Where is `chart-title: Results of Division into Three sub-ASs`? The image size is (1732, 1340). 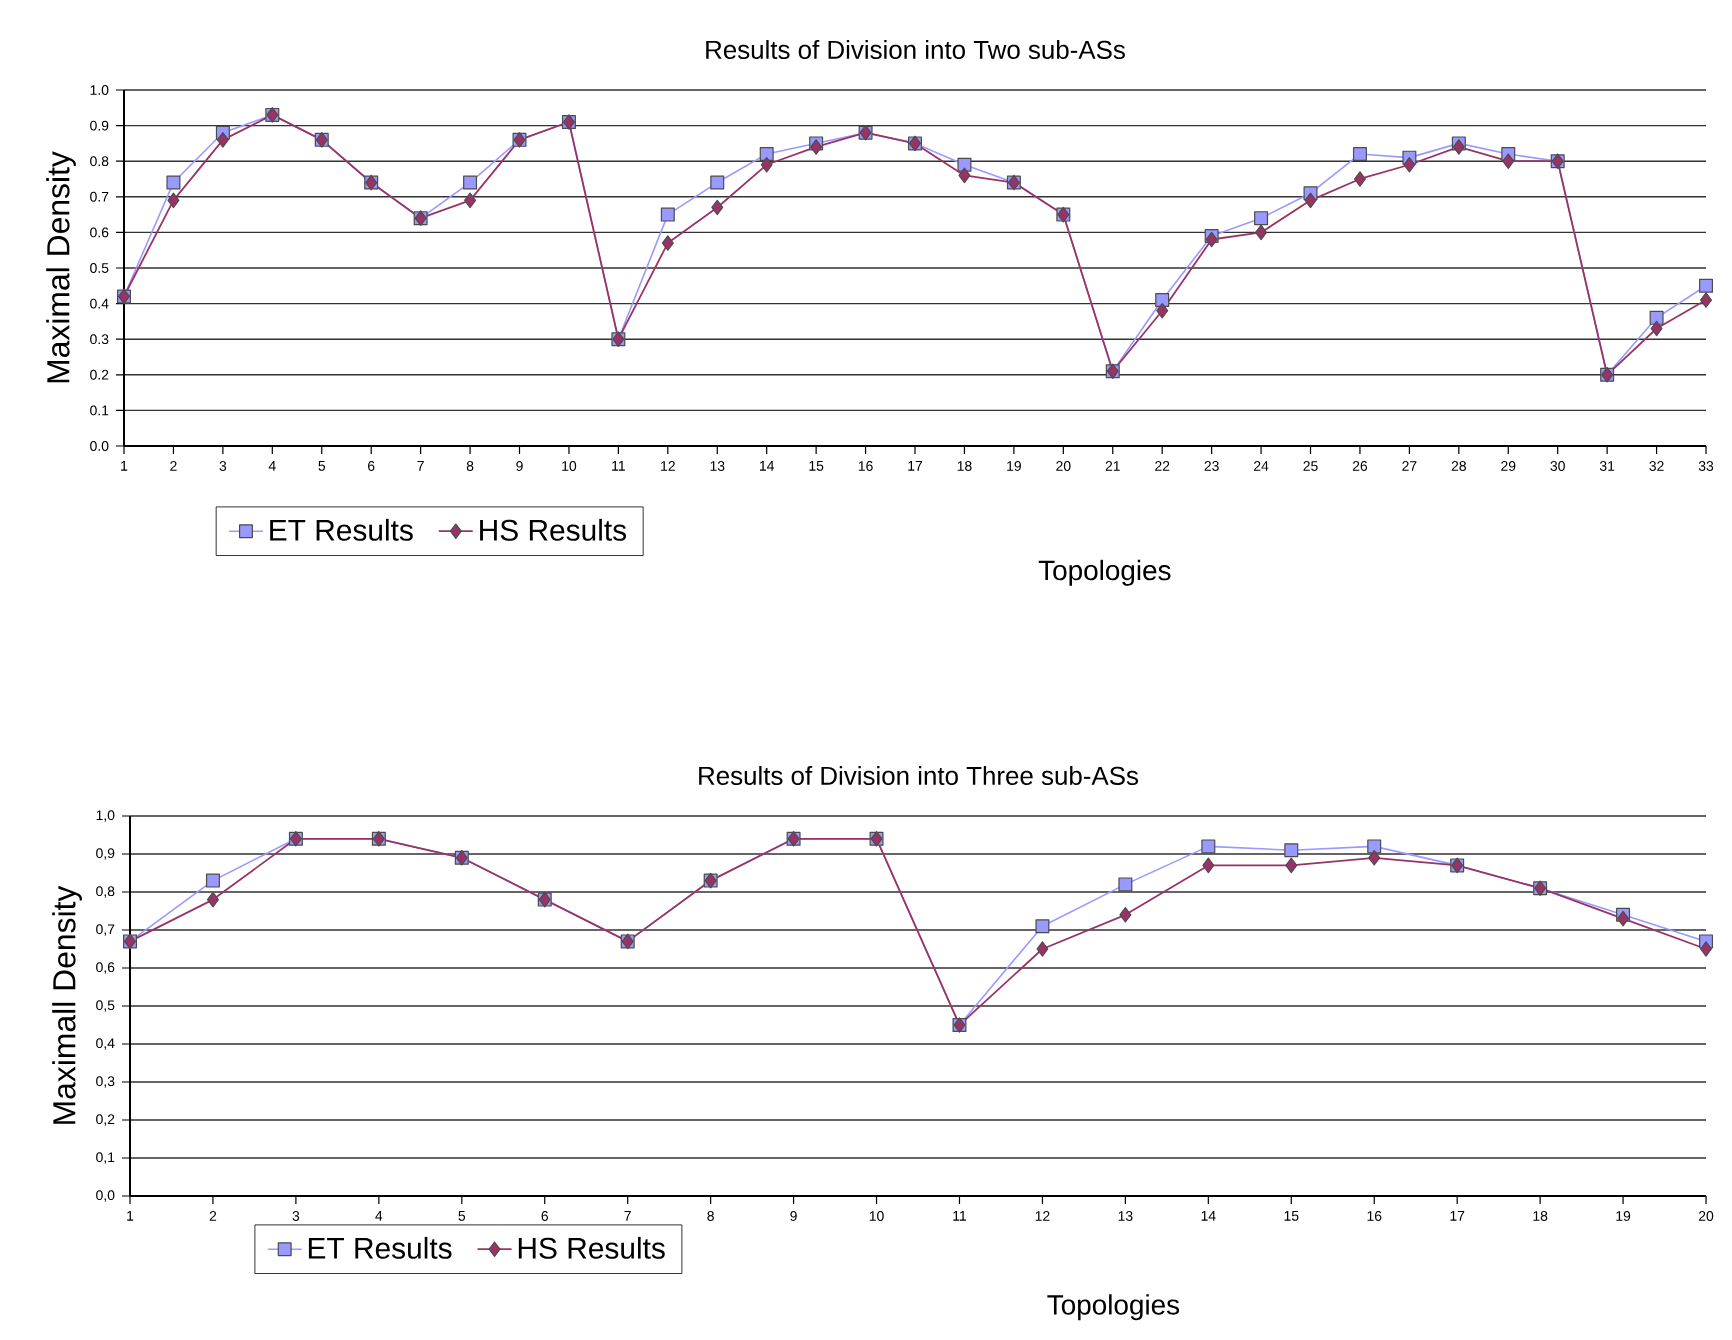
chart-title: Results of Division into Three sub-ASs is located at coordinates (919, 775).